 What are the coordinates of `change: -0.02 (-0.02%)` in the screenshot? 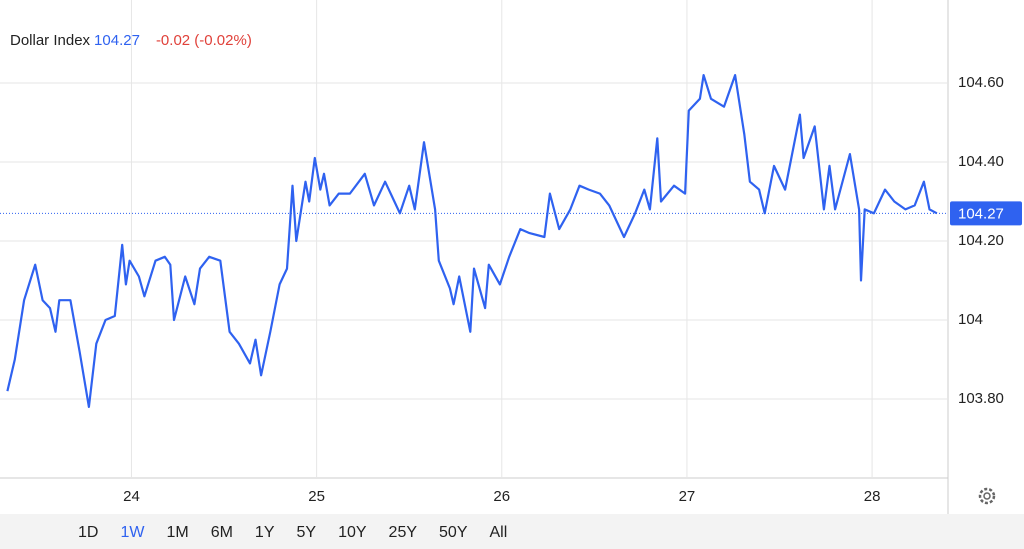 It's located at (204, 40).